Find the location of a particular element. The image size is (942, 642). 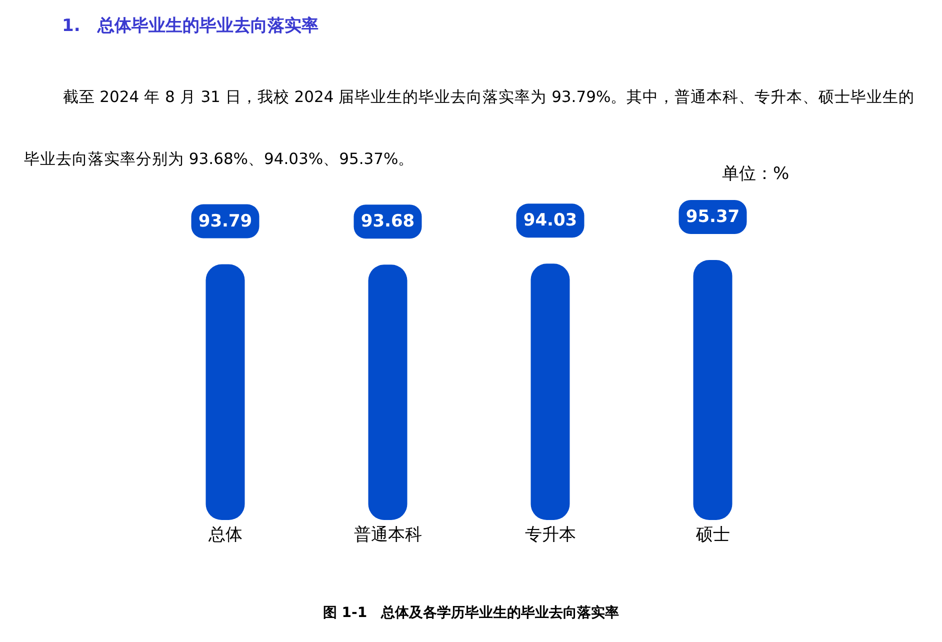

x-tick-label: 总体 is located at coordinates (224, 535).